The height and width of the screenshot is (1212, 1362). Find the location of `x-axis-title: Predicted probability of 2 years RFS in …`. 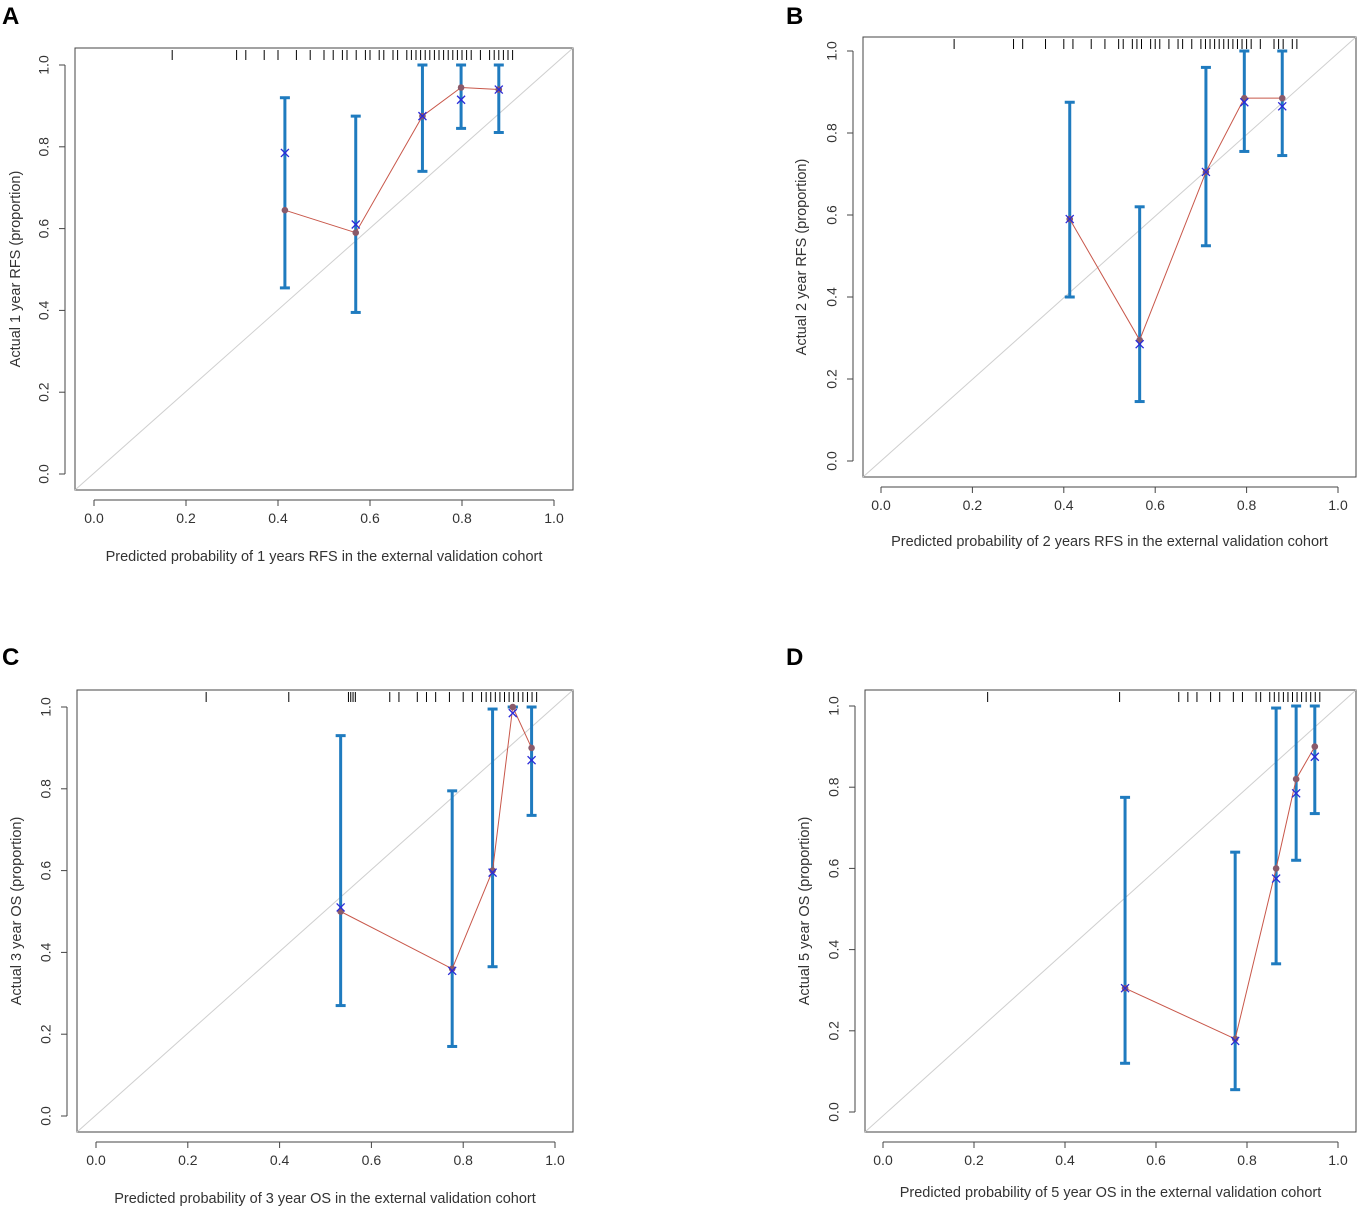

x-axis-title: Predicted probability of 2 years RFS in … is located at coordinates (1109, 542).